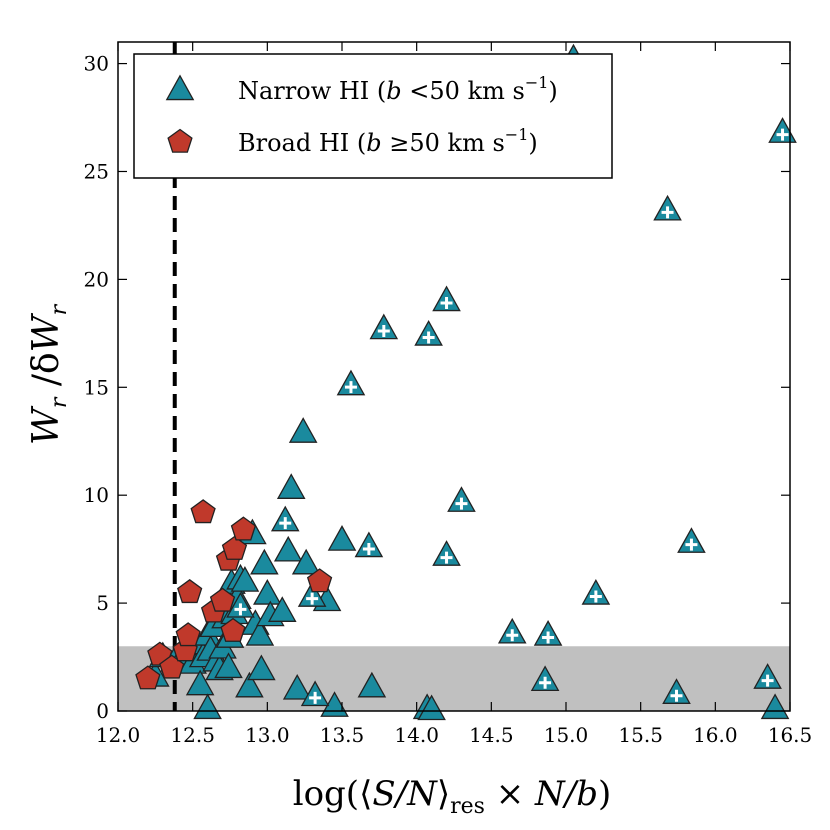  What do you see at coordinates (96, 279) in the screenshot?
I see `y-tick-label: 20` at bounding box center [96, 279].